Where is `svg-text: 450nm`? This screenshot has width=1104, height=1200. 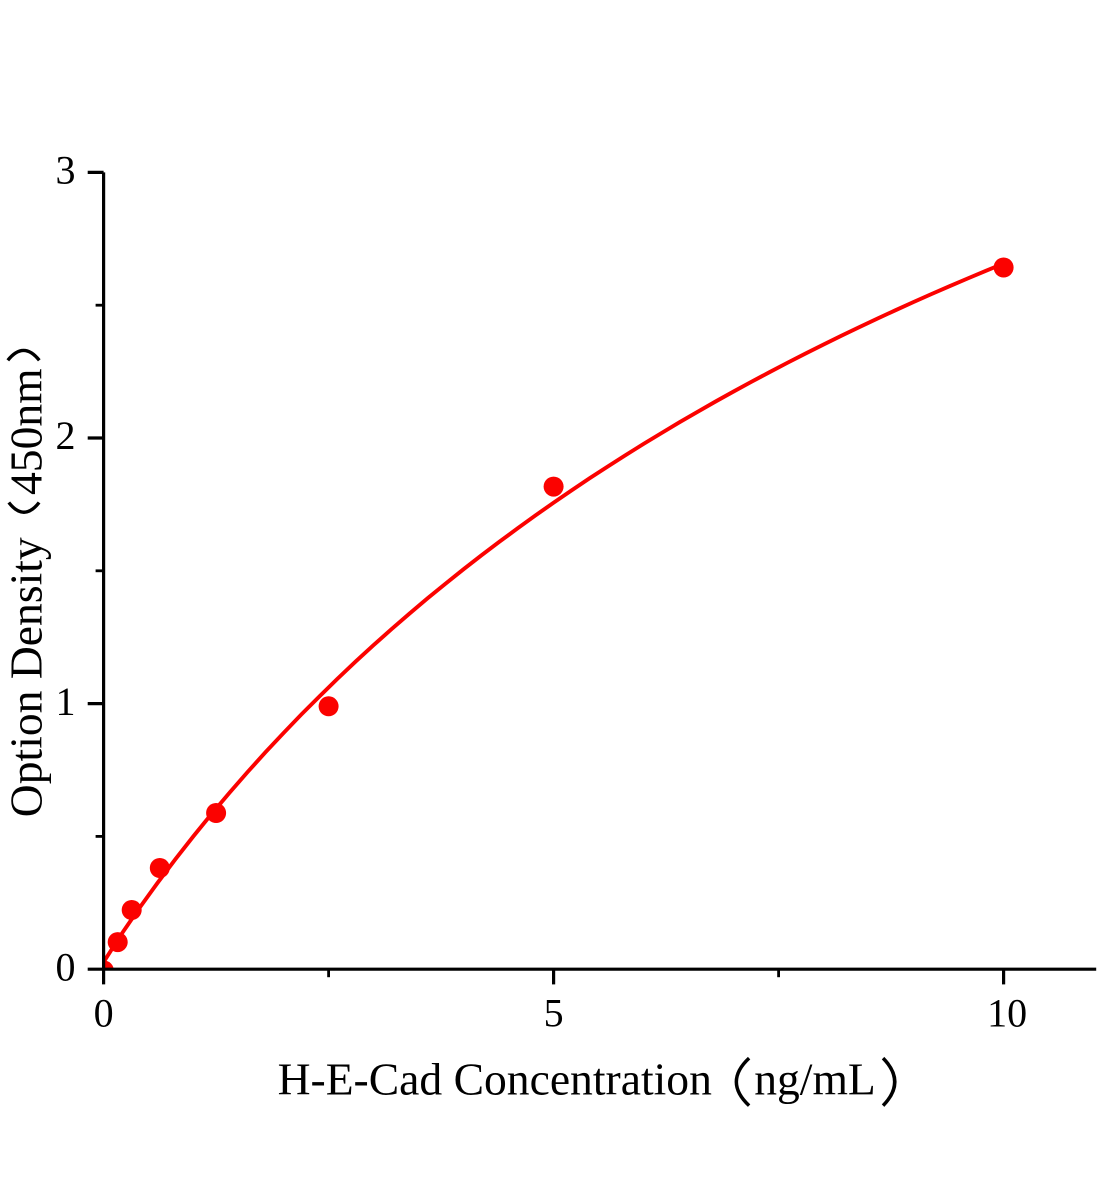
svg-text: 450nm is located at coordinates (26, 431).